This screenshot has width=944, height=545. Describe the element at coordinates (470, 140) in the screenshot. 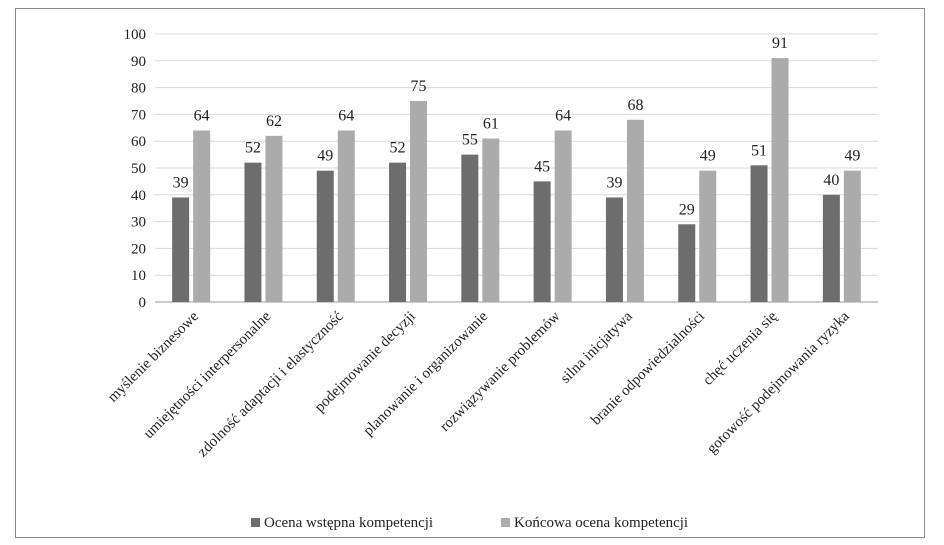

I see `data-label: 55` at that location.